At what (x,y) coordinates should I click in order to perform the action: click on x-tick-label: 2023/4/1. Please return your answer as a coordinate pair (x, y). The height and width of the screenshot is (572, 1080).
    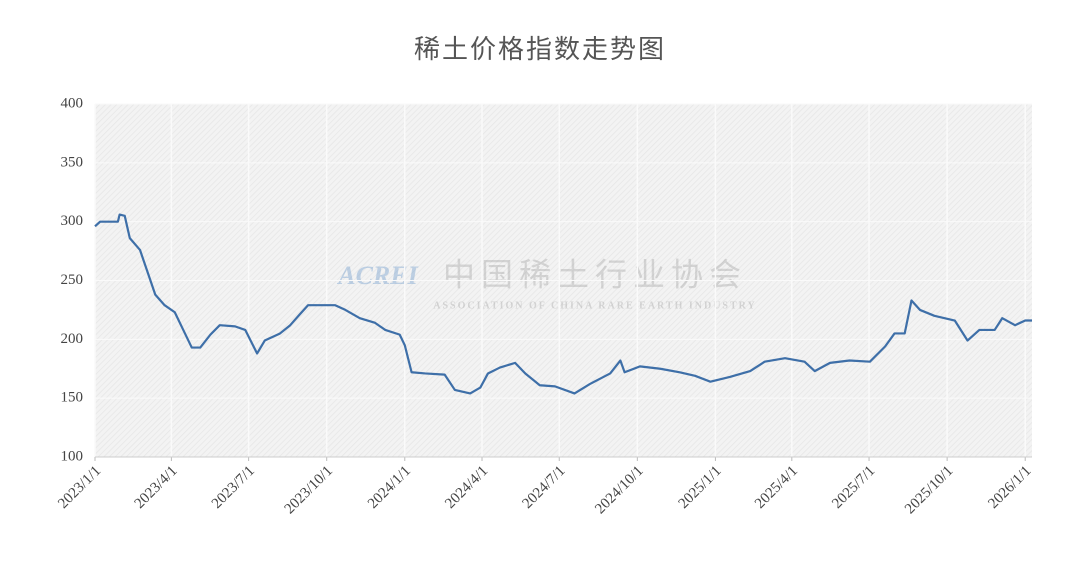
    Looking at the image, I should click on (156, 487).